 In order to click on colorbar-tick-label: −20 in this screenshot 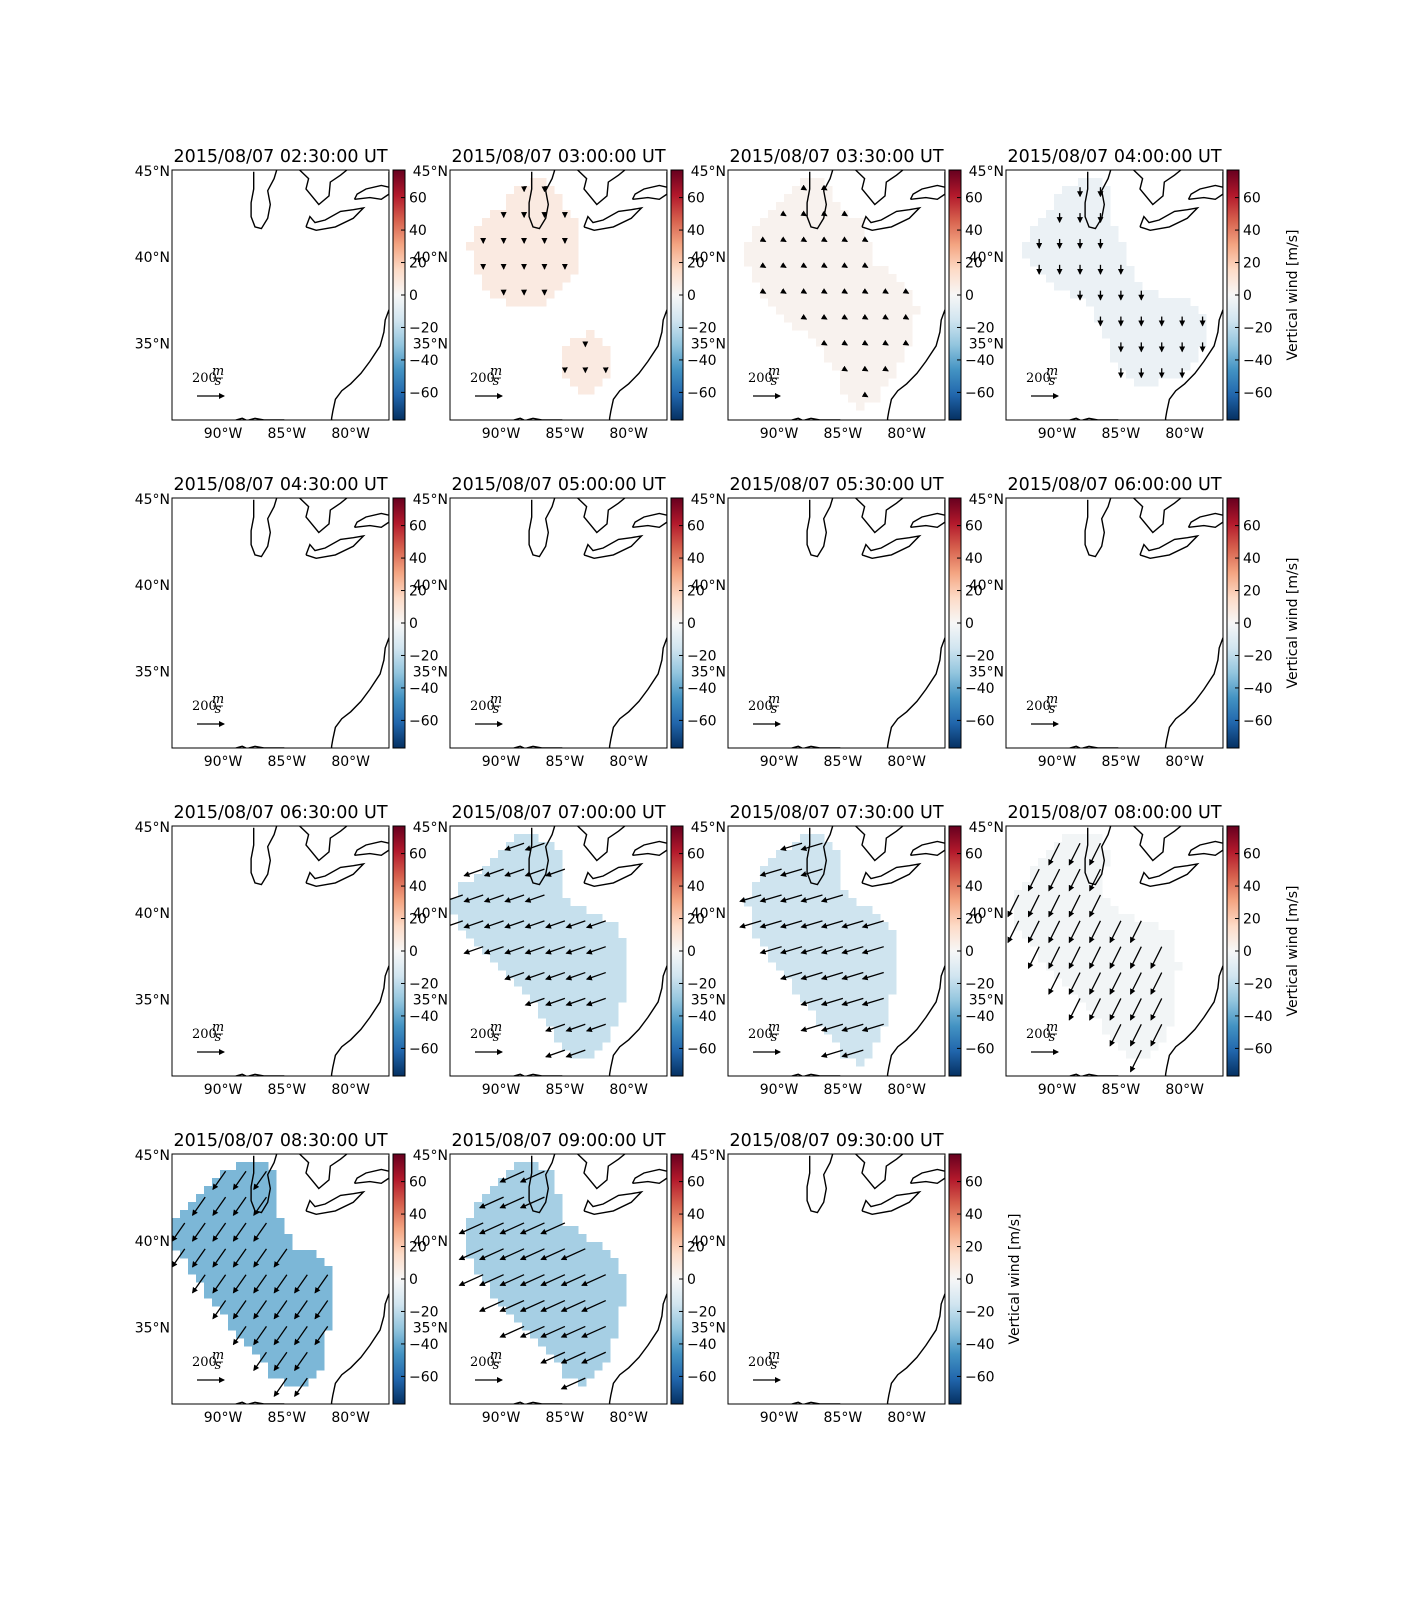, I will do `click(424, 328)`.